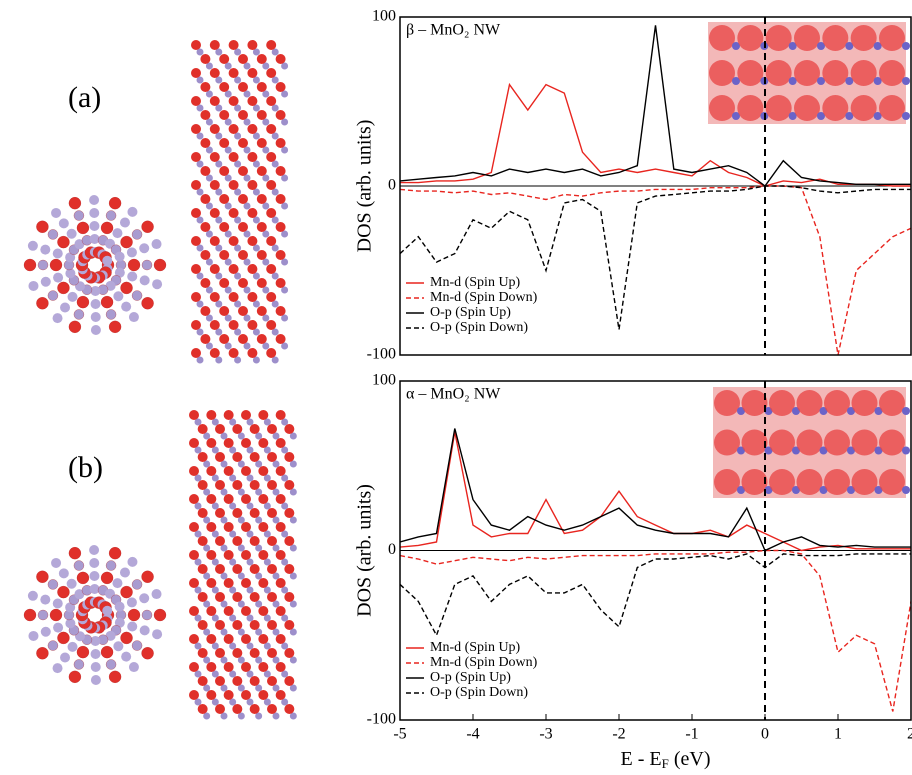  I want to click on legend-label: O-p (Spin Up), so click(470, 312).